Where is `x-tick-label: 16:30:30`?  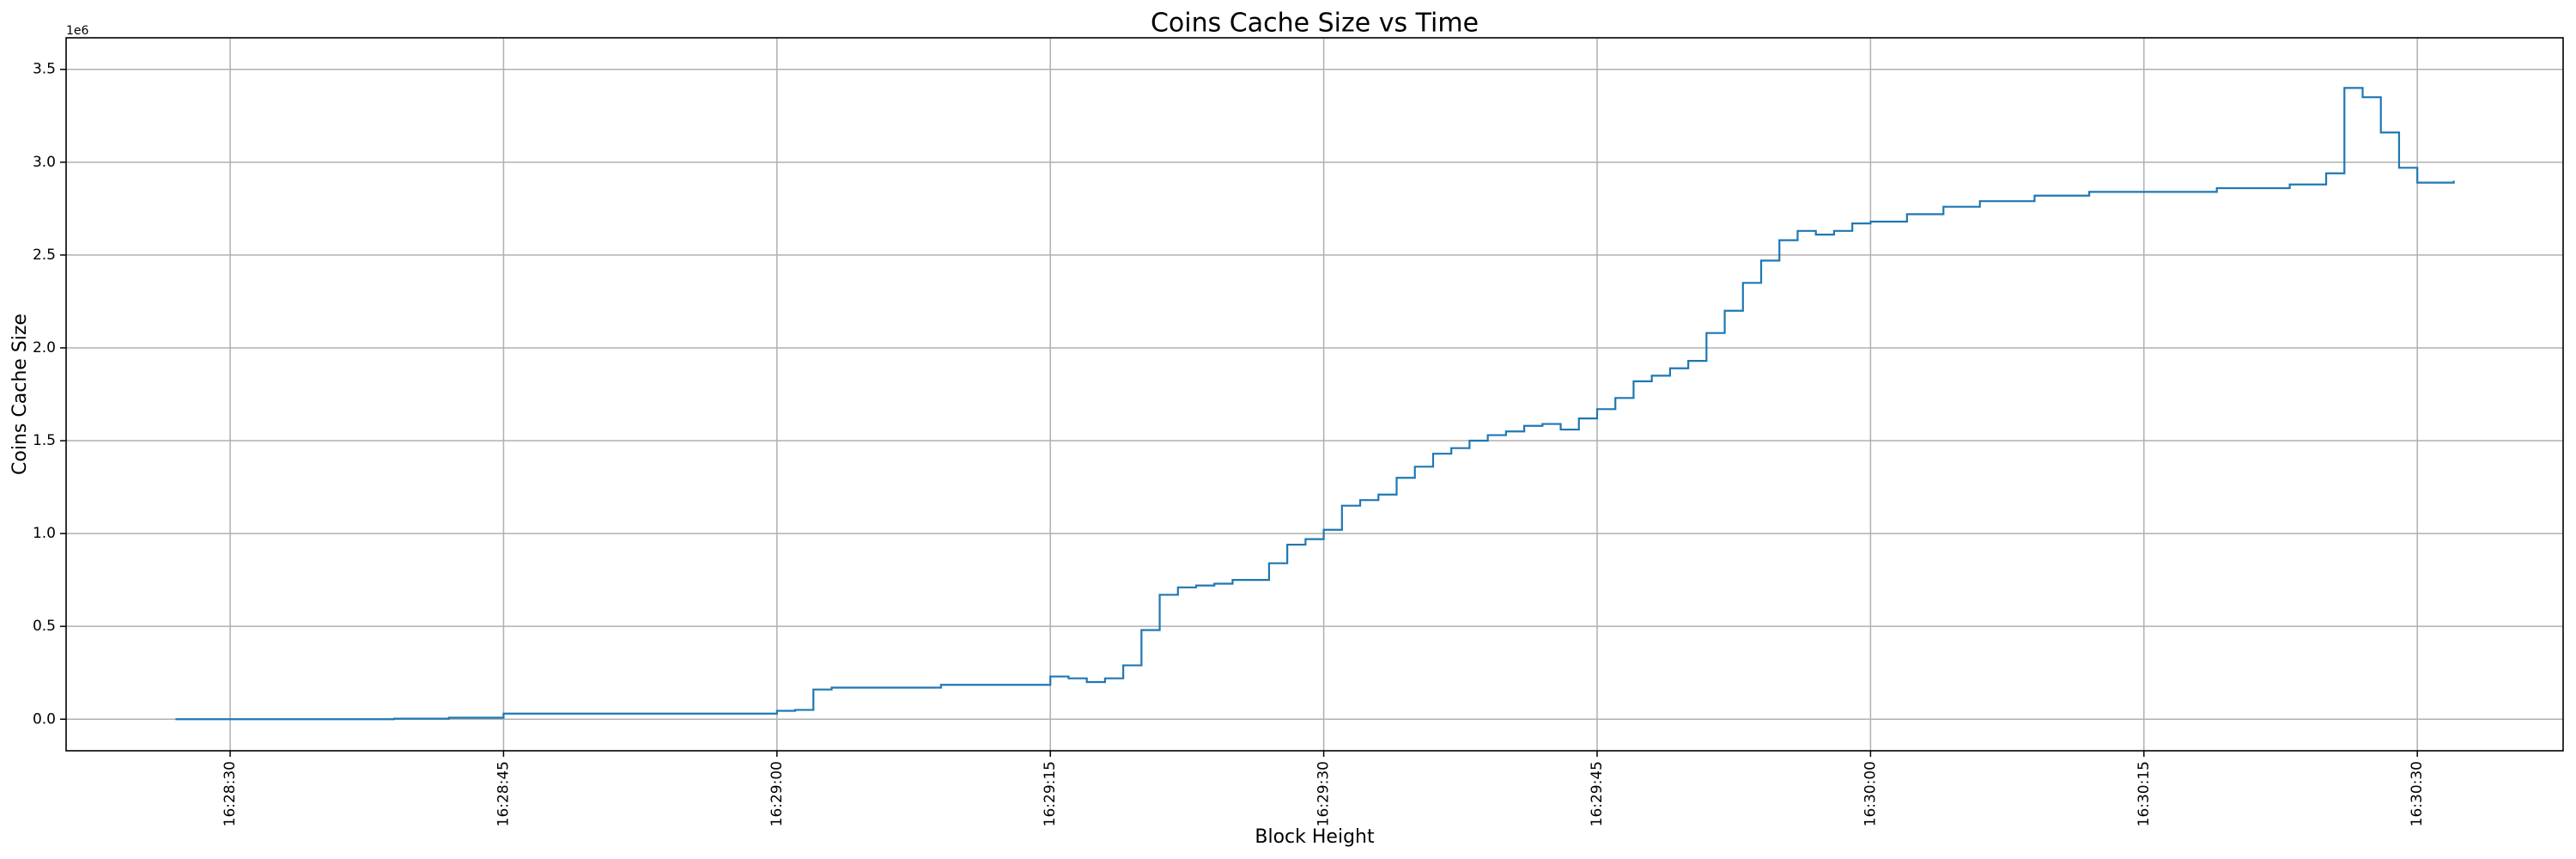 x-tick-label: 16:30:30 is located at coordinates (2418, 793).